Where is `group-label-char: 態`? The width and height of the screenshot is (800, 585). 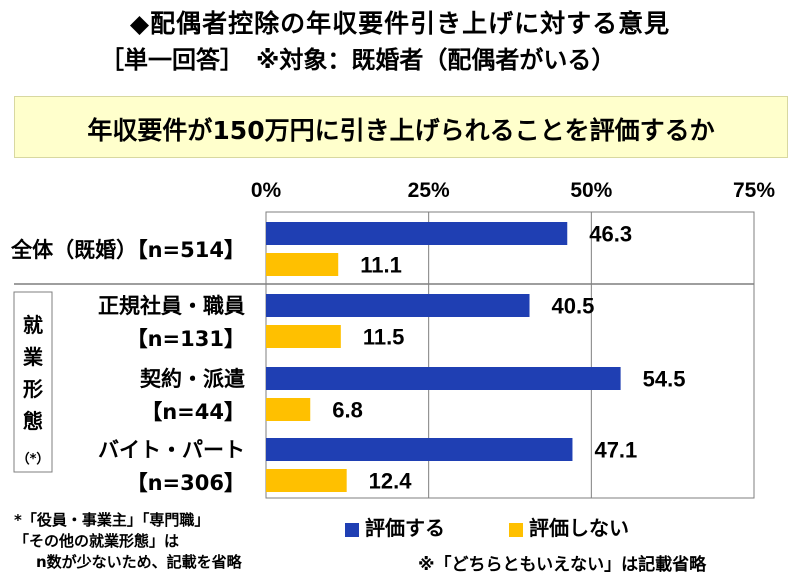 group-label-char: 態 is located at coordinates (33, 421).